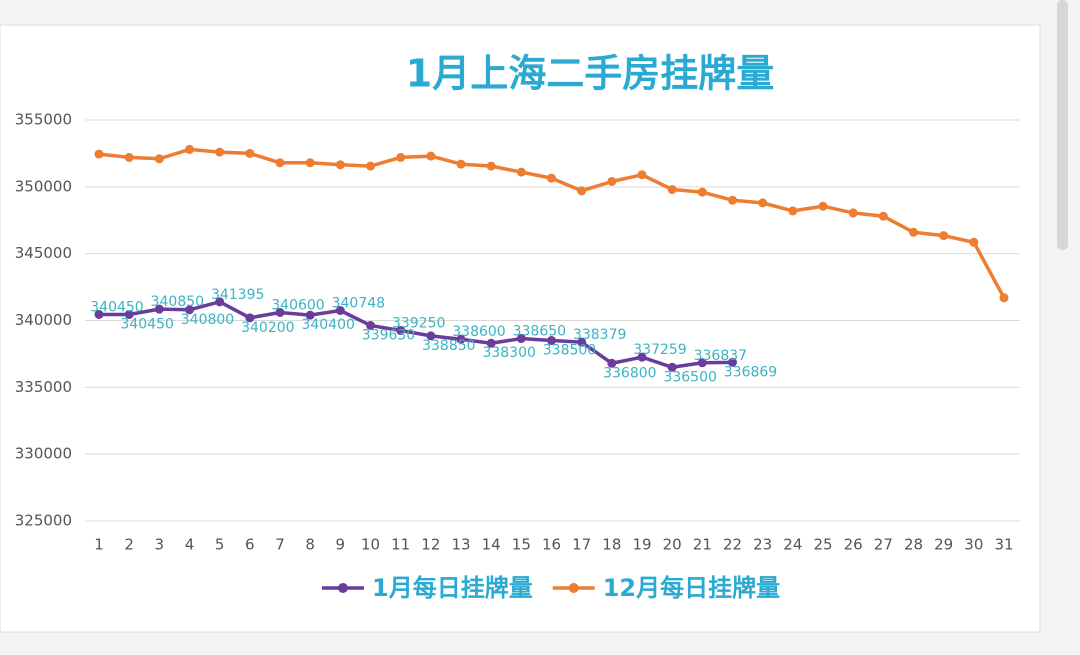  What do you see at coordinates (418, 324) in the screenshot?
I see `data-label: 339250` at bounding box center [418, 324].